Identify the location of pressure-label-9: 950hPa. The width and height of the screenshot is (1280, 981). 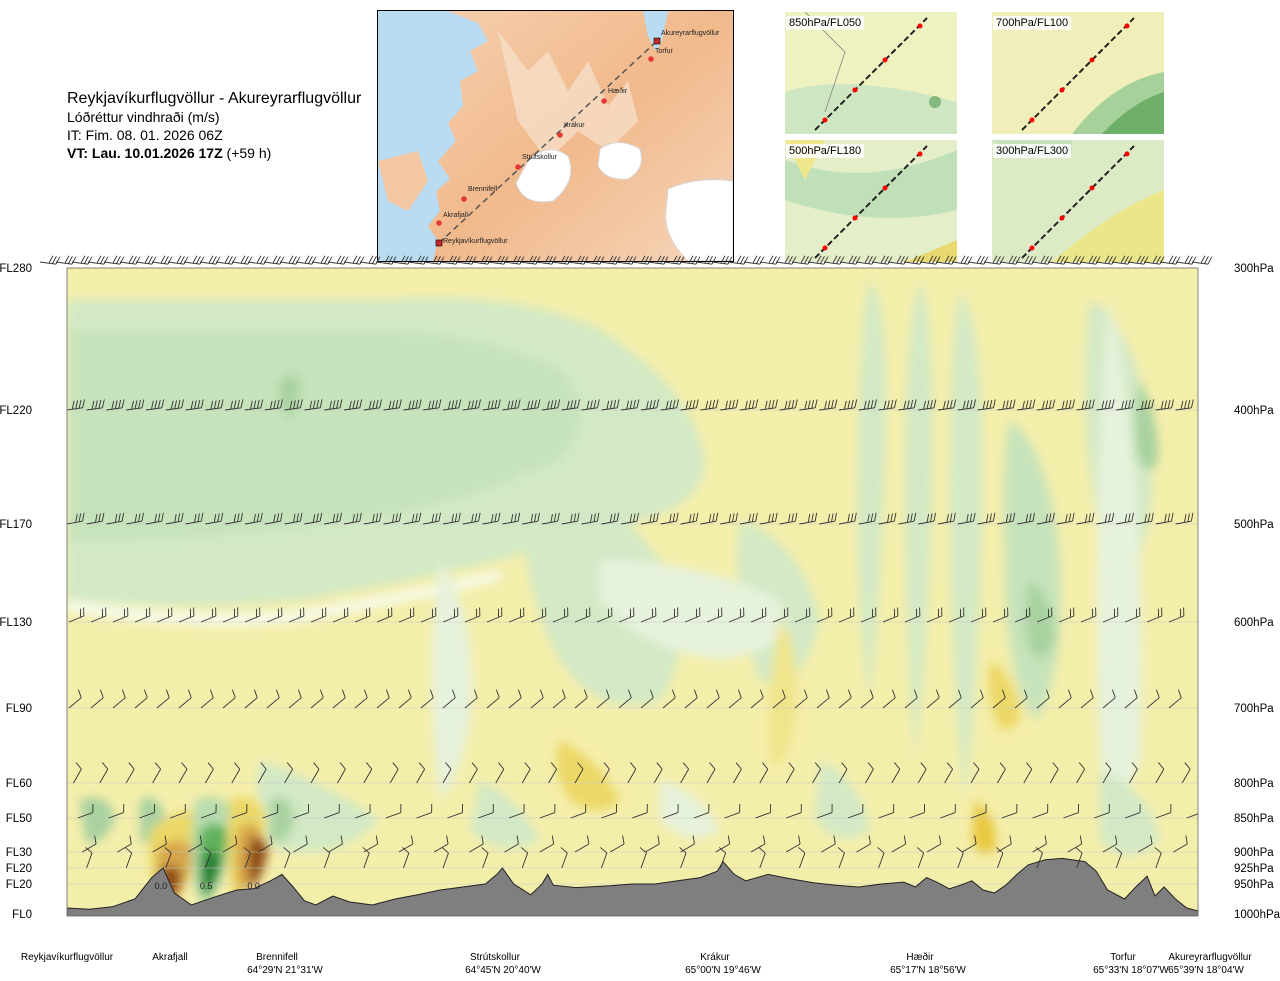
(1254, 885).